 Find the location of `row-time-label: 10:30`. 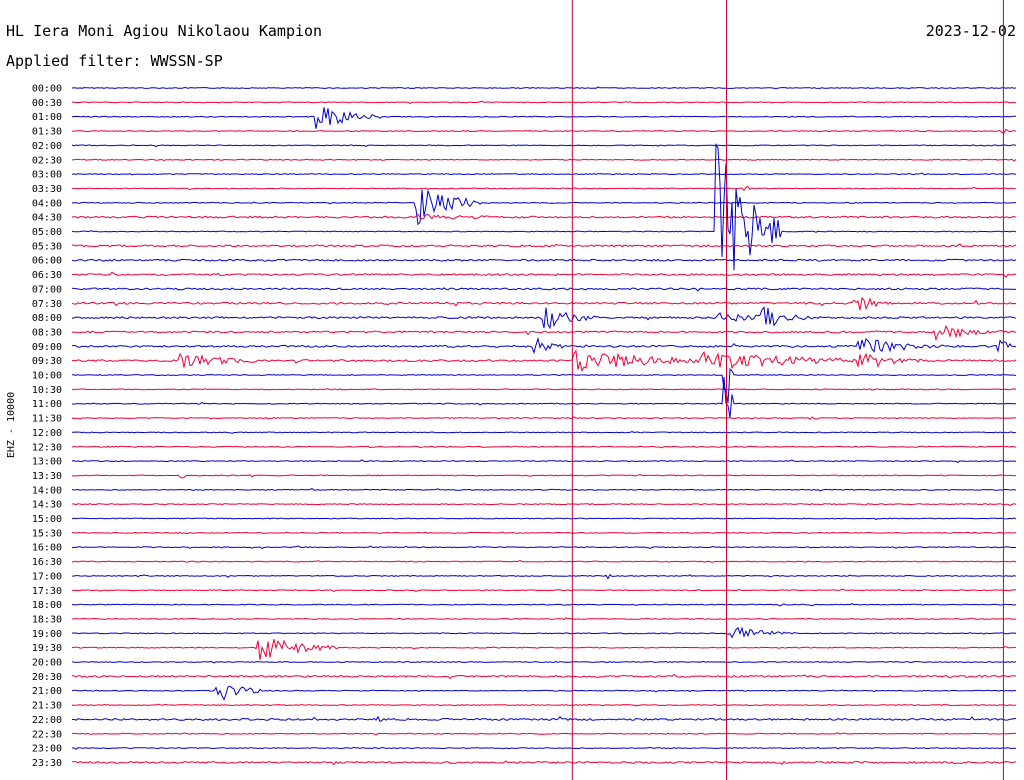

row-time-label: 10:30 is located at coordinates (47, 390).